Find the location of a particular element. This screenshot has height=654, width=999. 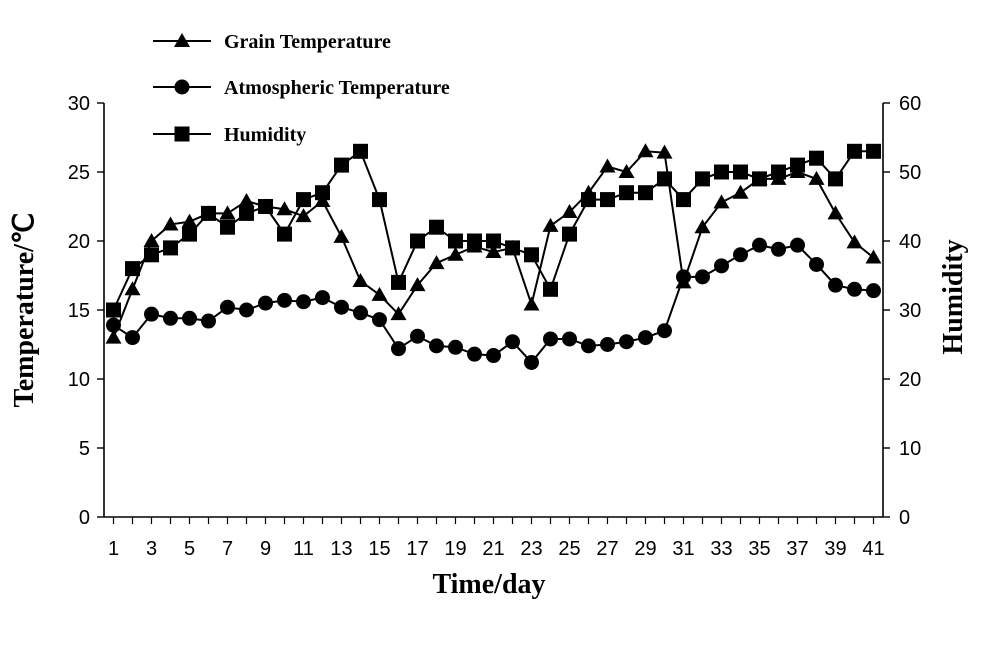

y-axis-title: Temperature/℃ is located at coordinates (24, 310).